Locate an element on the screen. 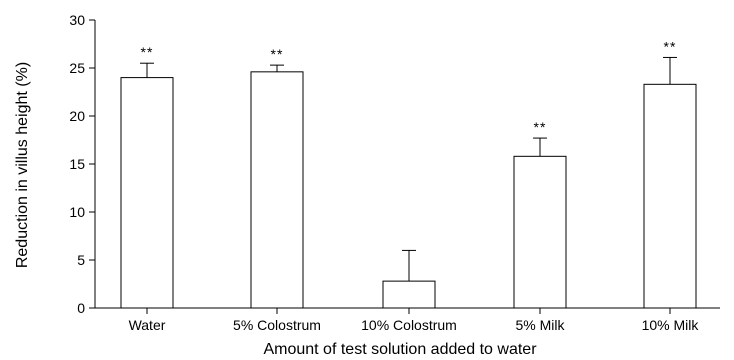 This screenshot has height=360, width=734. y-tick-label: 0 is located at coordinates (81, 308).